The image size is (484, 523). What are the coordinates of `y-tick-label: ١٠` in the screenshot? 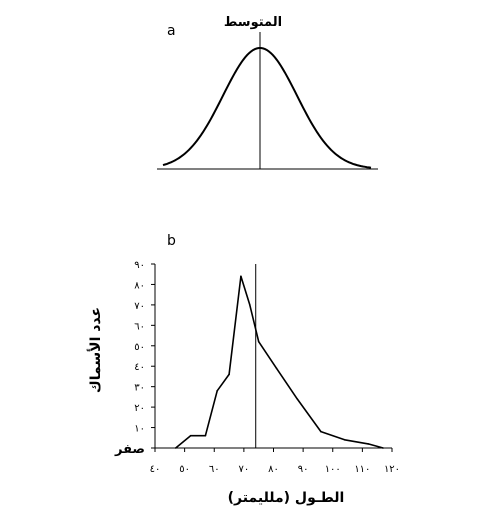 It's located at (139, 429).